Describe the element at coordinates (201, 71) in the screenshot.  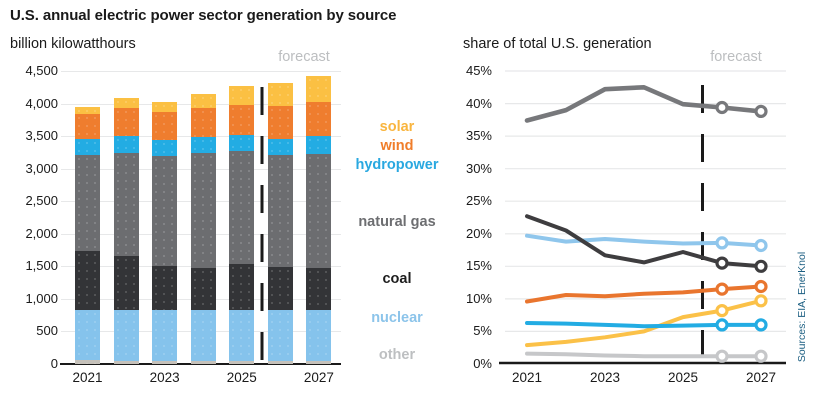
I see `gridline` at that location.